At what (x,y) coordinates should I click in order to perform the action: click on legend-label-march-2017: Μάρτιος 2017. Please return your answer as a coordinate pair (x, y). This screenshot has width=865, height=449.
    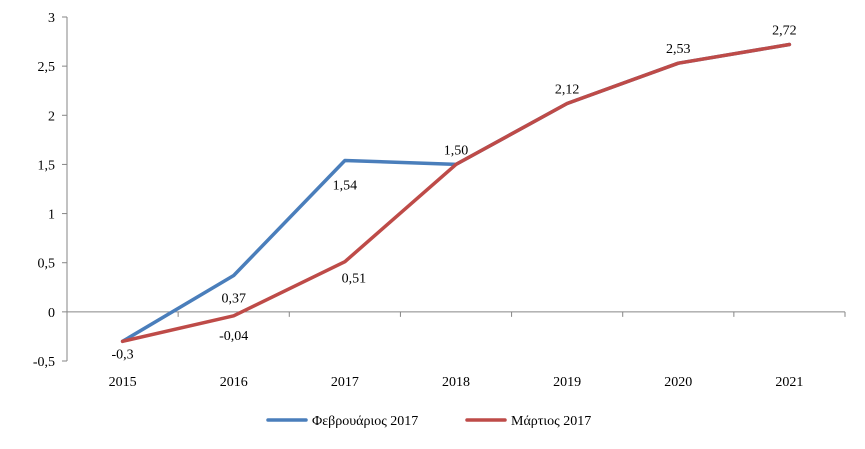
    Looking at the image, I should click on (551, 421).